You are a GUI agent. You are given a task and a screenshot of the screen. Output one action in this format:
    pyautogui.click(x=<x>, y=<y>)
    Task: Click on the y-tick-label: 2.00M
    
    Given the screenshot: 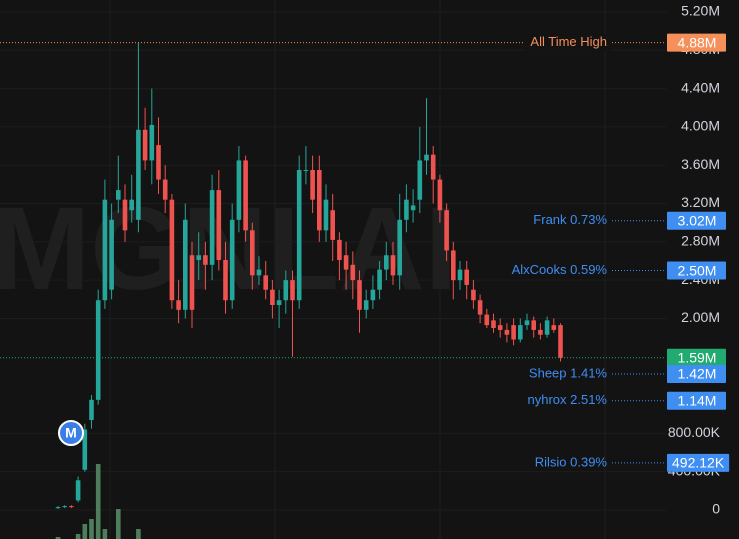 What is the action you would take?
    pyautogui.click(x=700, y=317)
    